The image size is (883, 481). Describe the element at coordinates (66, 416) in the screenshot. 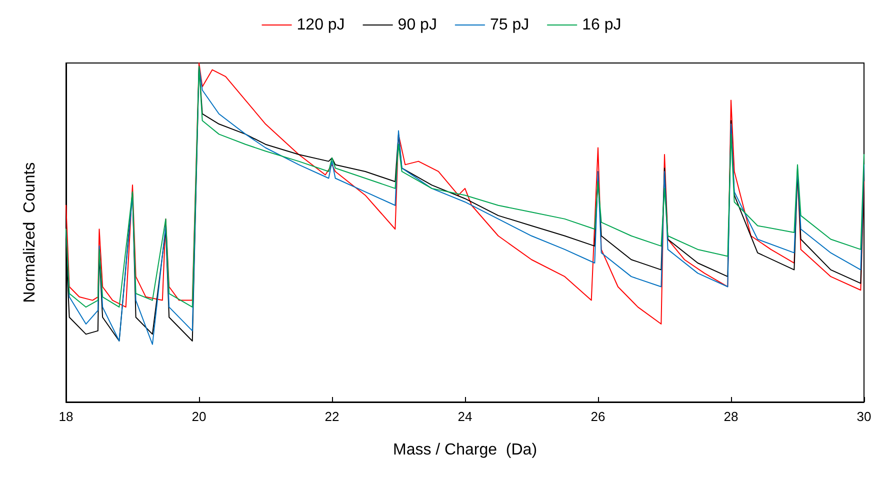

I see `x-tick-label: 18` at that location.